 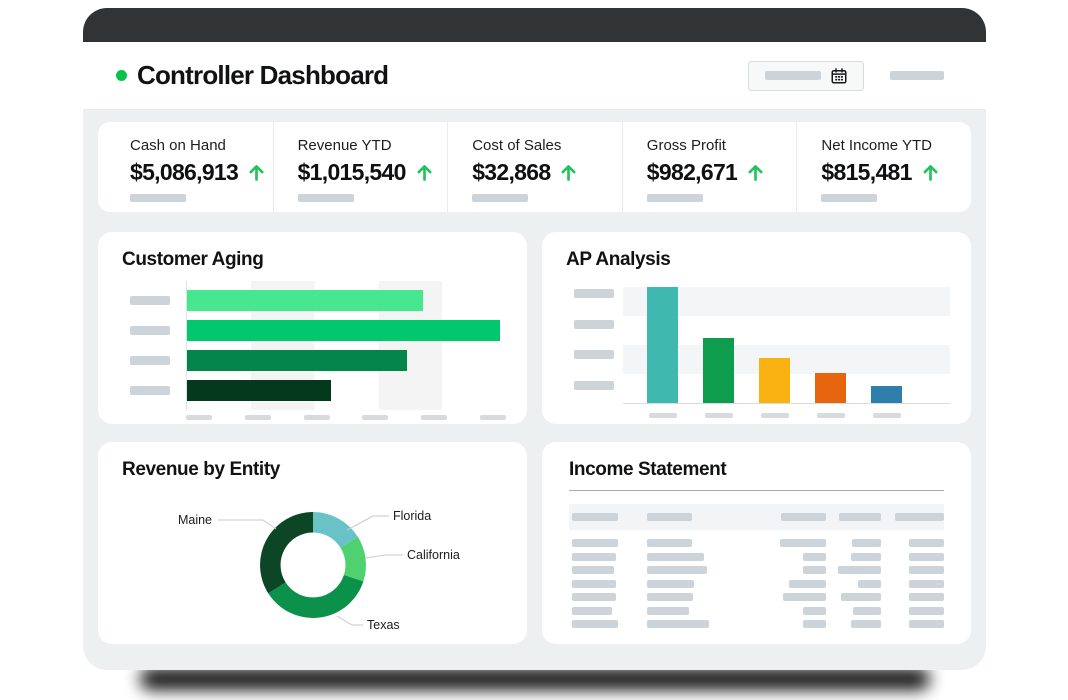 I want to click on kpi-label: Cash on Hand, so click(x=178, y=145).